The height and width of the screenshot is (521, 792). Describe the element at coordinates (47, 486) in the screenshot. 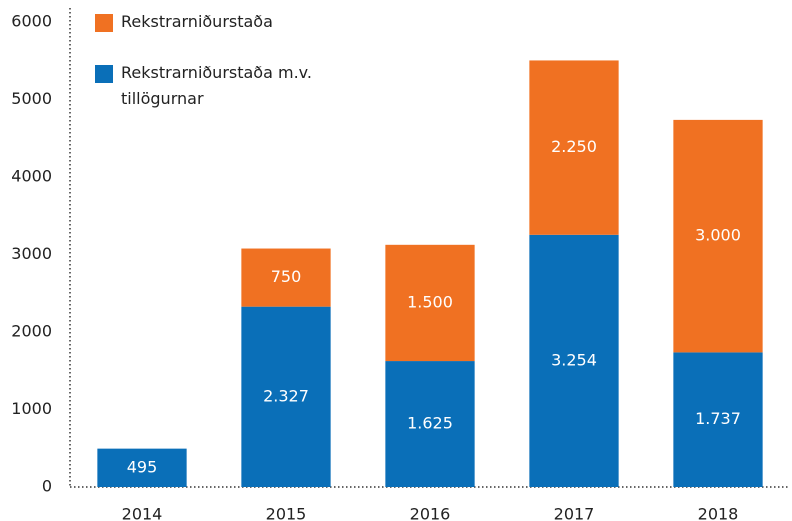

I see `y-tick-label: 0` at that location.